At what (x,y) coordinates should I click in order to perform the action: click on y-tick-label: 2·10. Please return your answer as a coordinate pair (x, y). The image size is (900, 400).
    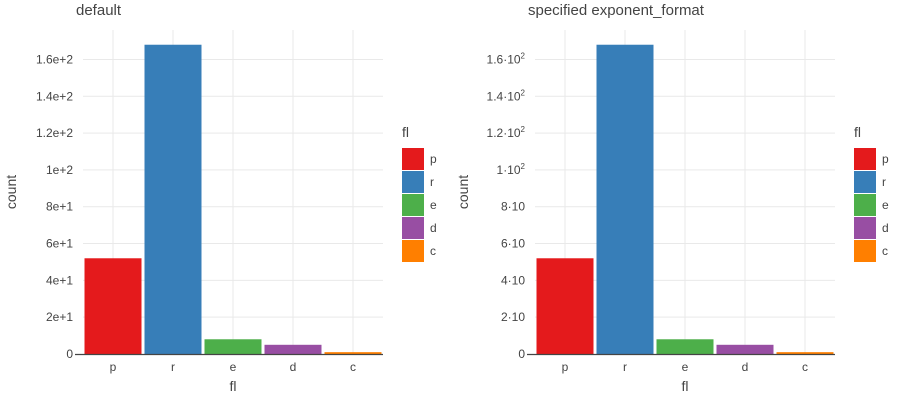
    Looking at the image, I should click on (513, 317).